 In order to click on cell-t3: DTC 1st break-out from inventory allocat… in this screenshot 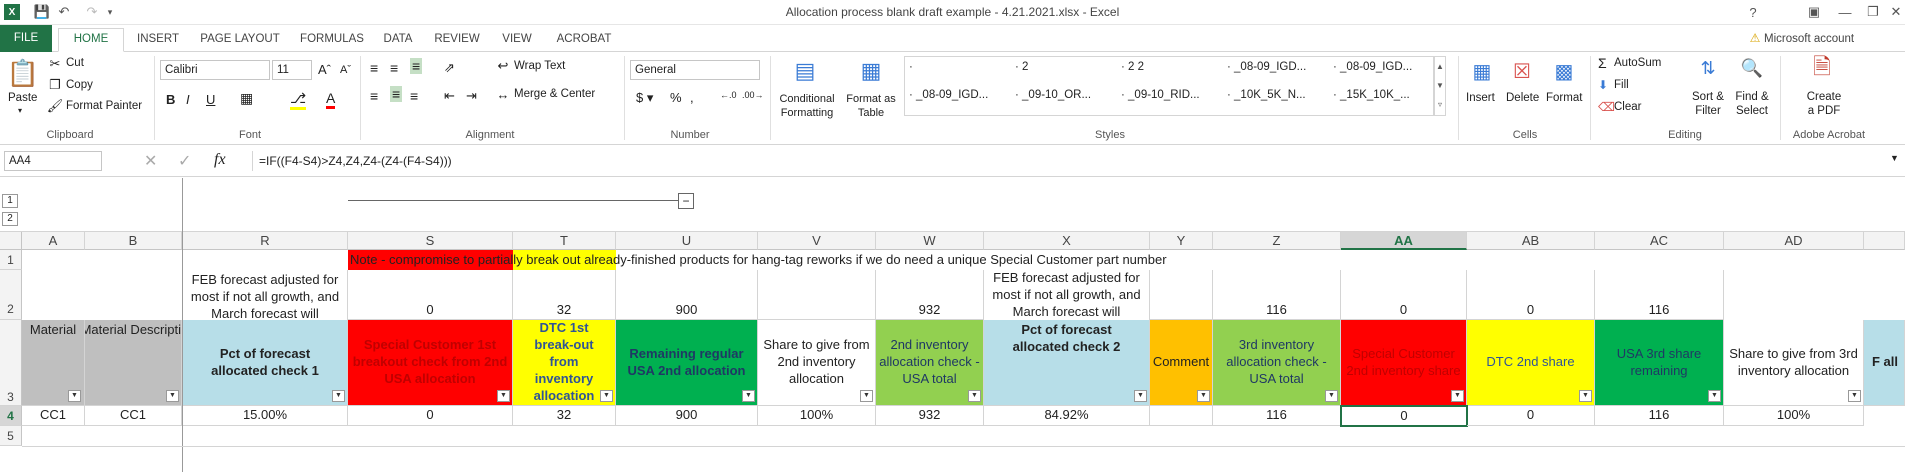, I will do `click(564, 363)`.